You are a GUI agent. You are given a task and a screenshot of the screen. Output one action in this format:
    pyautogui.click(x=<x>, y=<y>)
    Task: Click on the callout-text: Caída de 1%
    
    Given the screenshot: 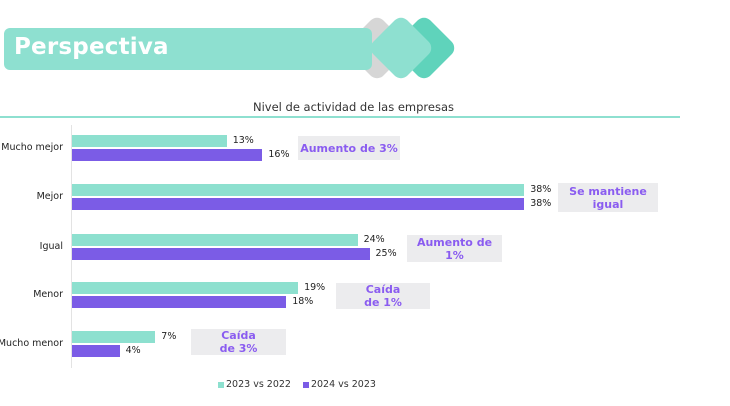 What is the action you would take?
    pyautogui.click(x=383, y=296)
    